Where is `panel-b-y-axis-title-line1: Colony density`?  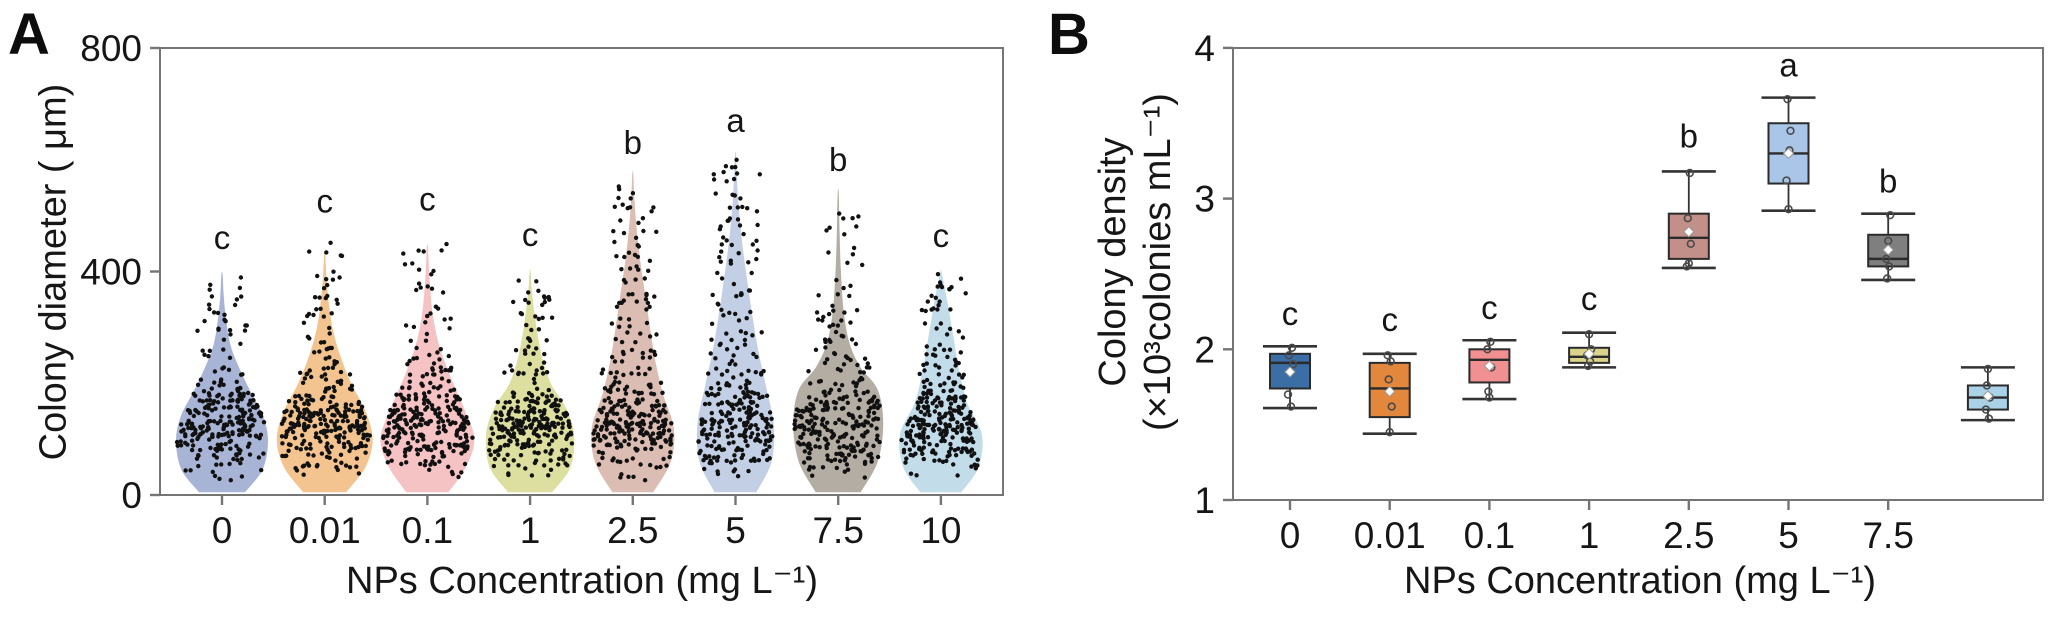 panel-b-y-axis-title-line1: Colony density is located at coordinates (1113, 262).